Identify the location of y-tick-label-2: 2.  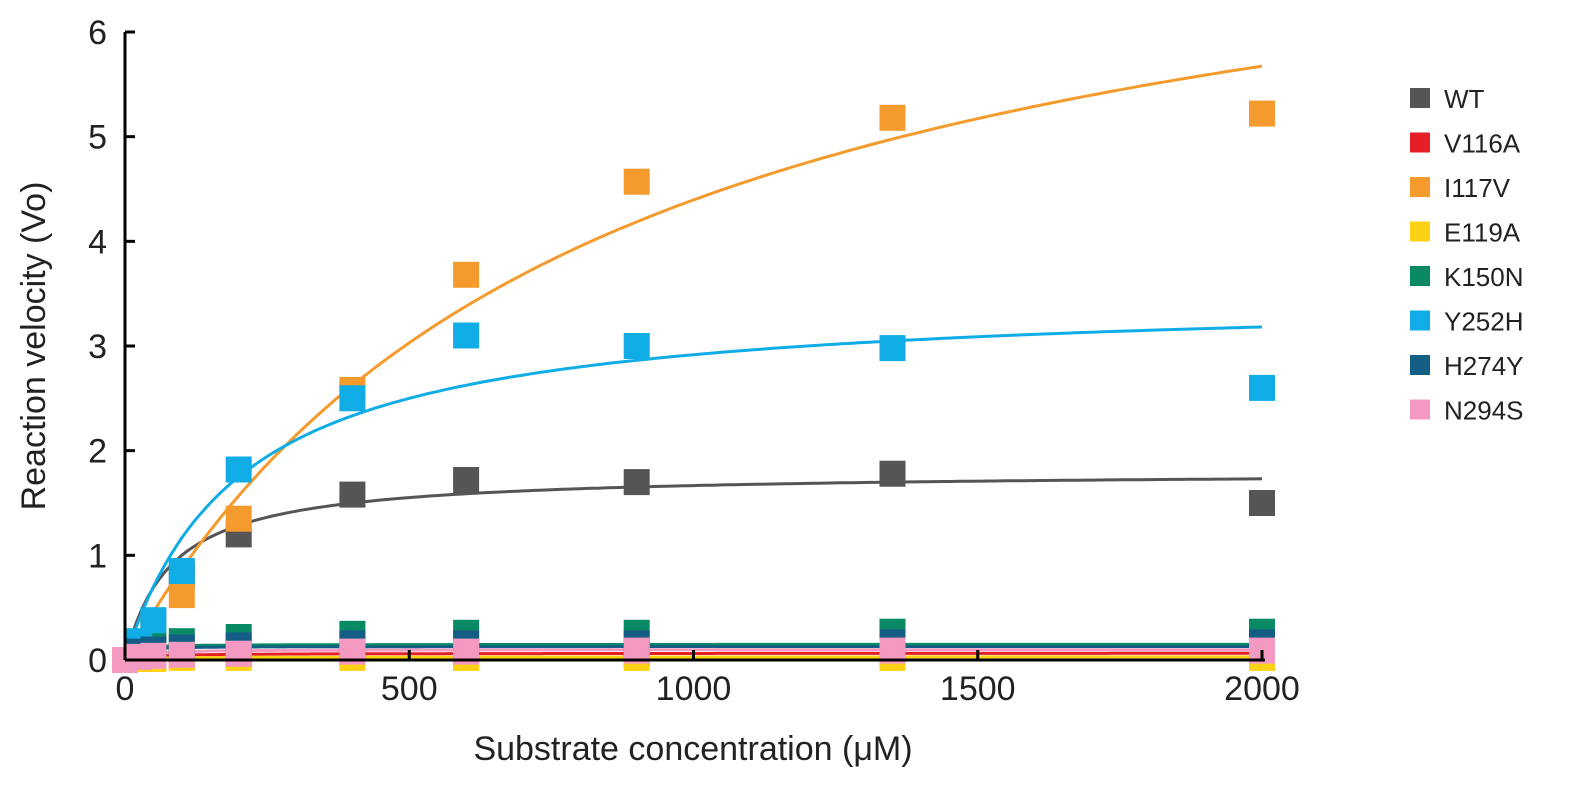
(97, 452).